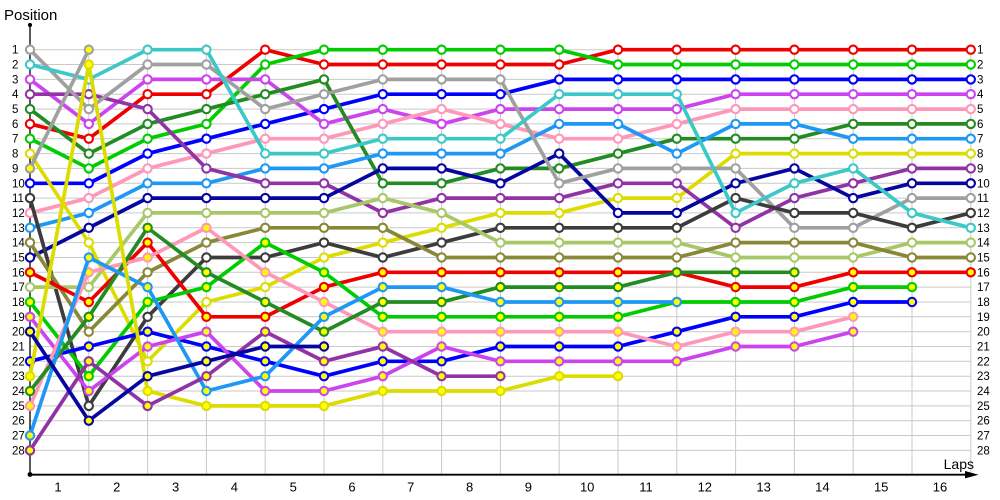 The width and height of the screenshot is (1000, 500). Describe the element at coordinates (30, 15) in the screenshot. I see `svg-text: Position` at that location.